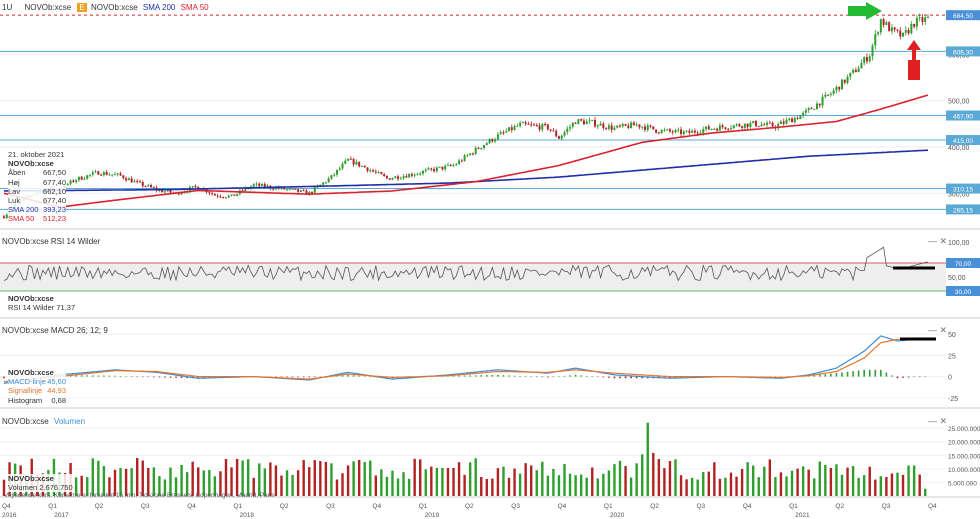 The height and width of the screenshot is (519, 980). What do you see at coordinates (159, 7) in the screenshot?
I see `sma200-legend: SMA 200` at bounding box center [159, 7].